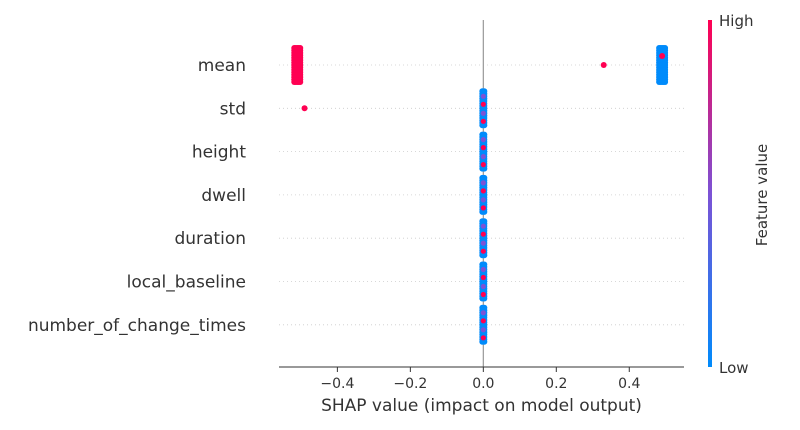 The height and width of the screenshot is (430, 800). What do you see at coordinates (337, 384) in the screenshot?
I see `x-tick-label: −0.4` at bounding box center [337, 384].